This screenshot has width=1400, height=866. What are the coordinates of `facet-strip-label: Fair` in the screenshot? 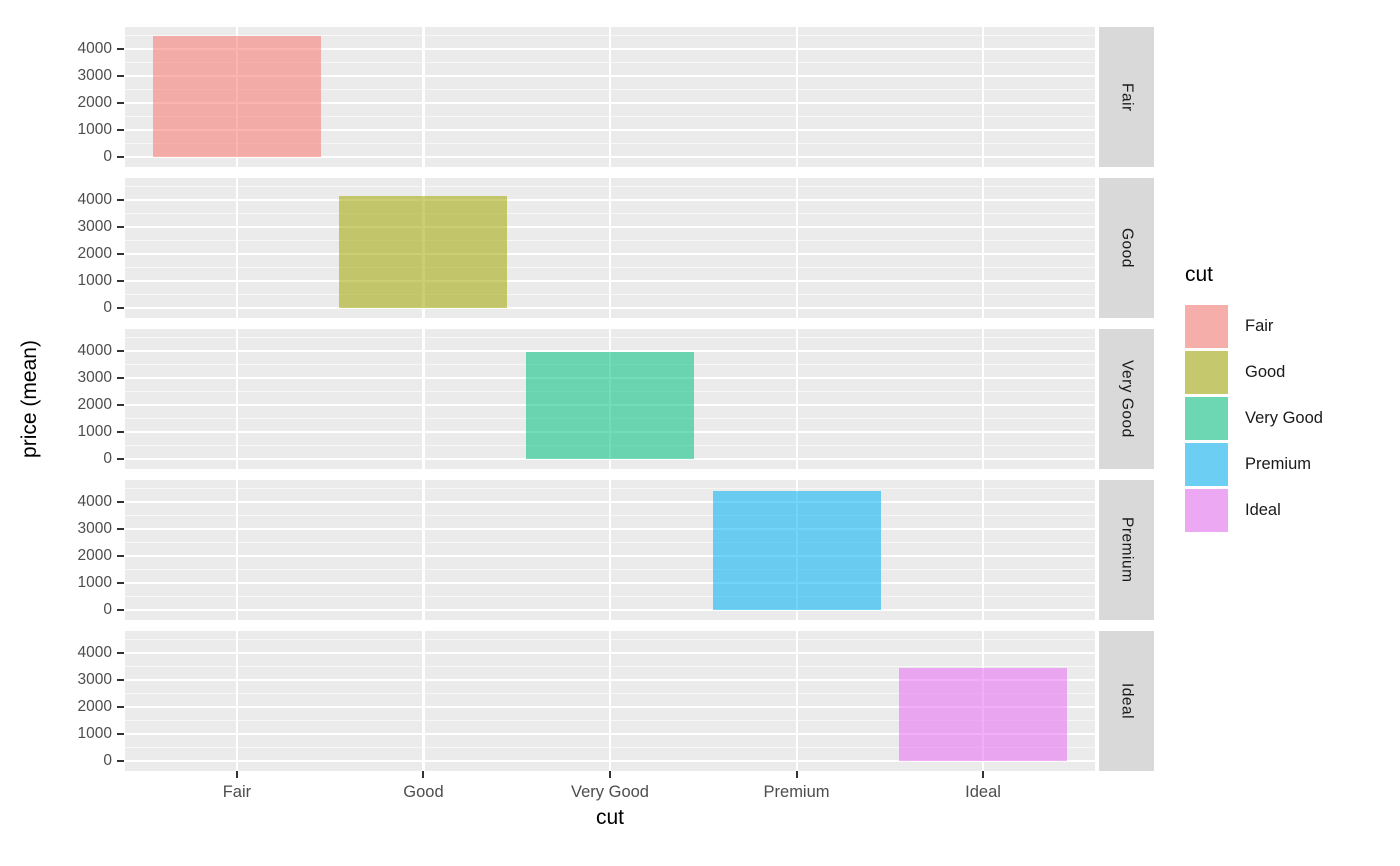 It's located at (1127, 97).